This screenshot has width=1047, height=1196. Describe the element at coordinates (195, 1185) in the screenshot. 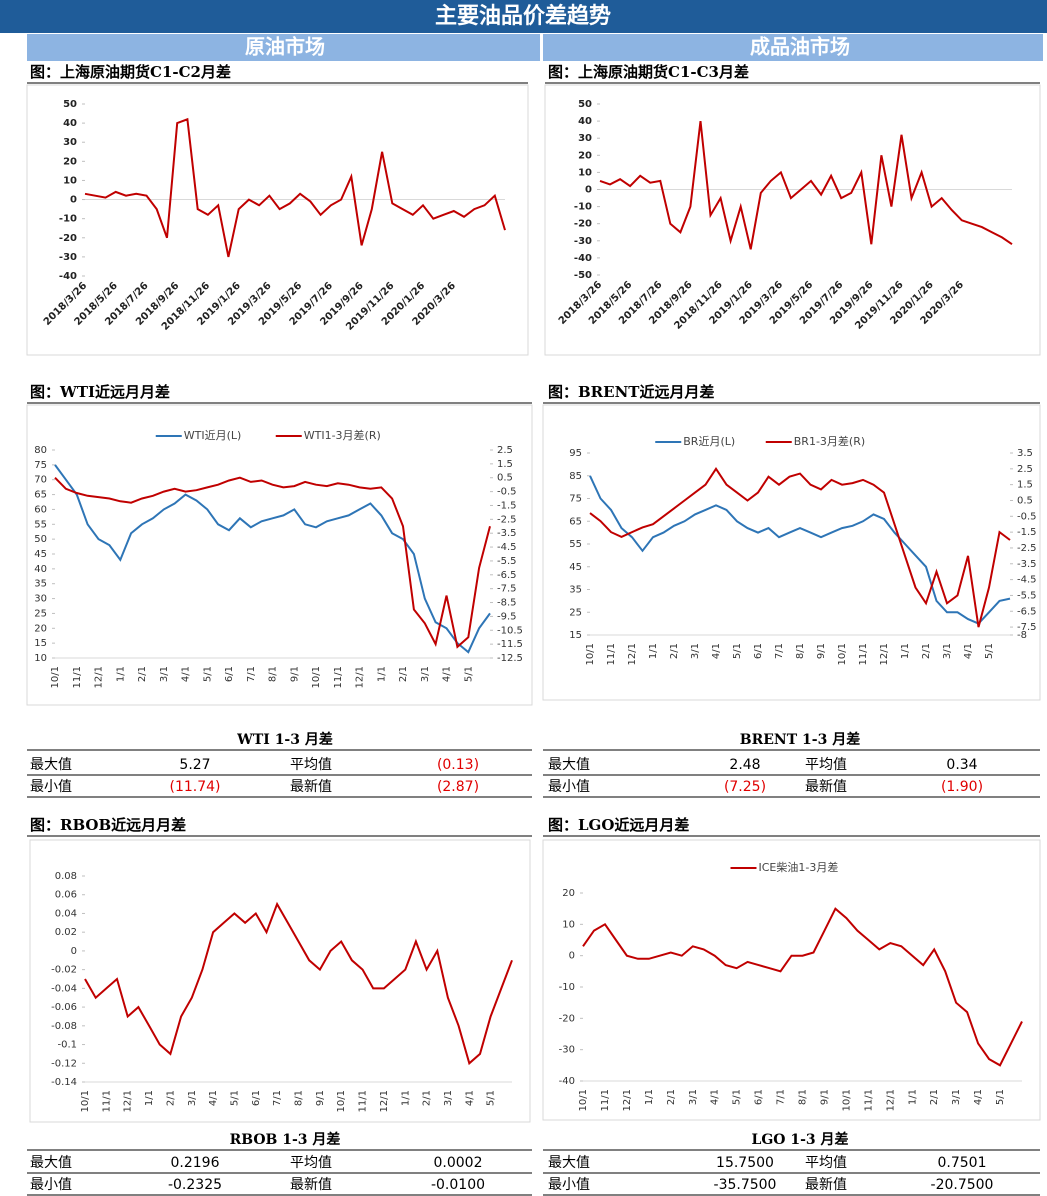

I see `table-value: -0.2325` at that location.